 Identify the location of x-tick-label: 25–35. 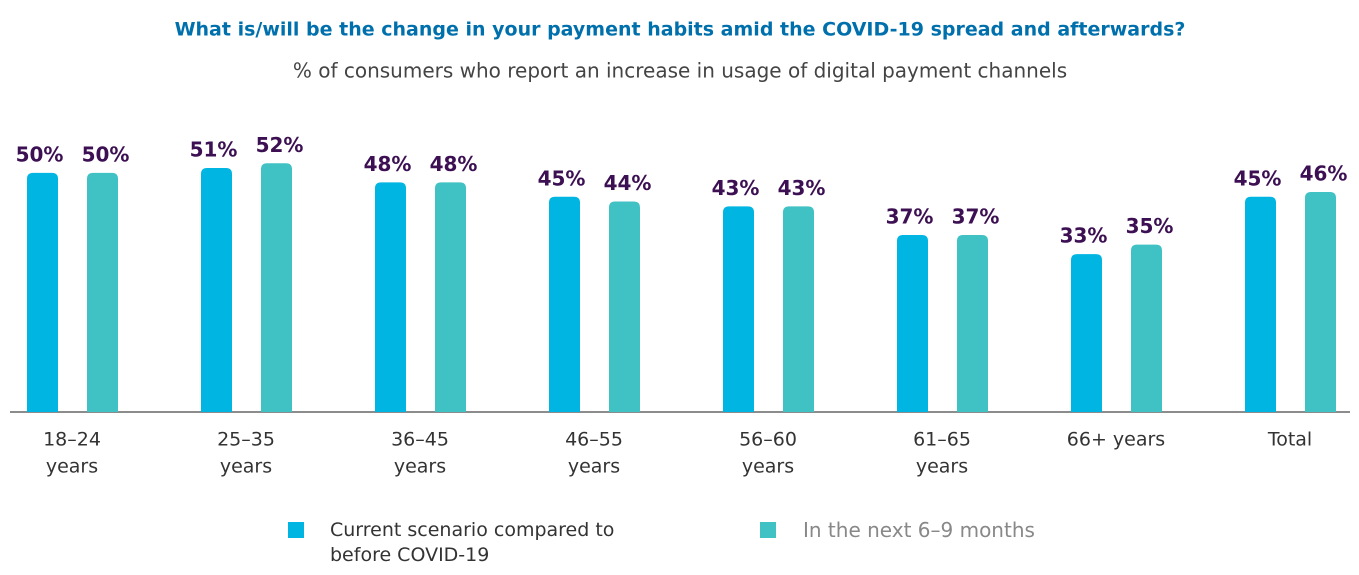
(246, 440).